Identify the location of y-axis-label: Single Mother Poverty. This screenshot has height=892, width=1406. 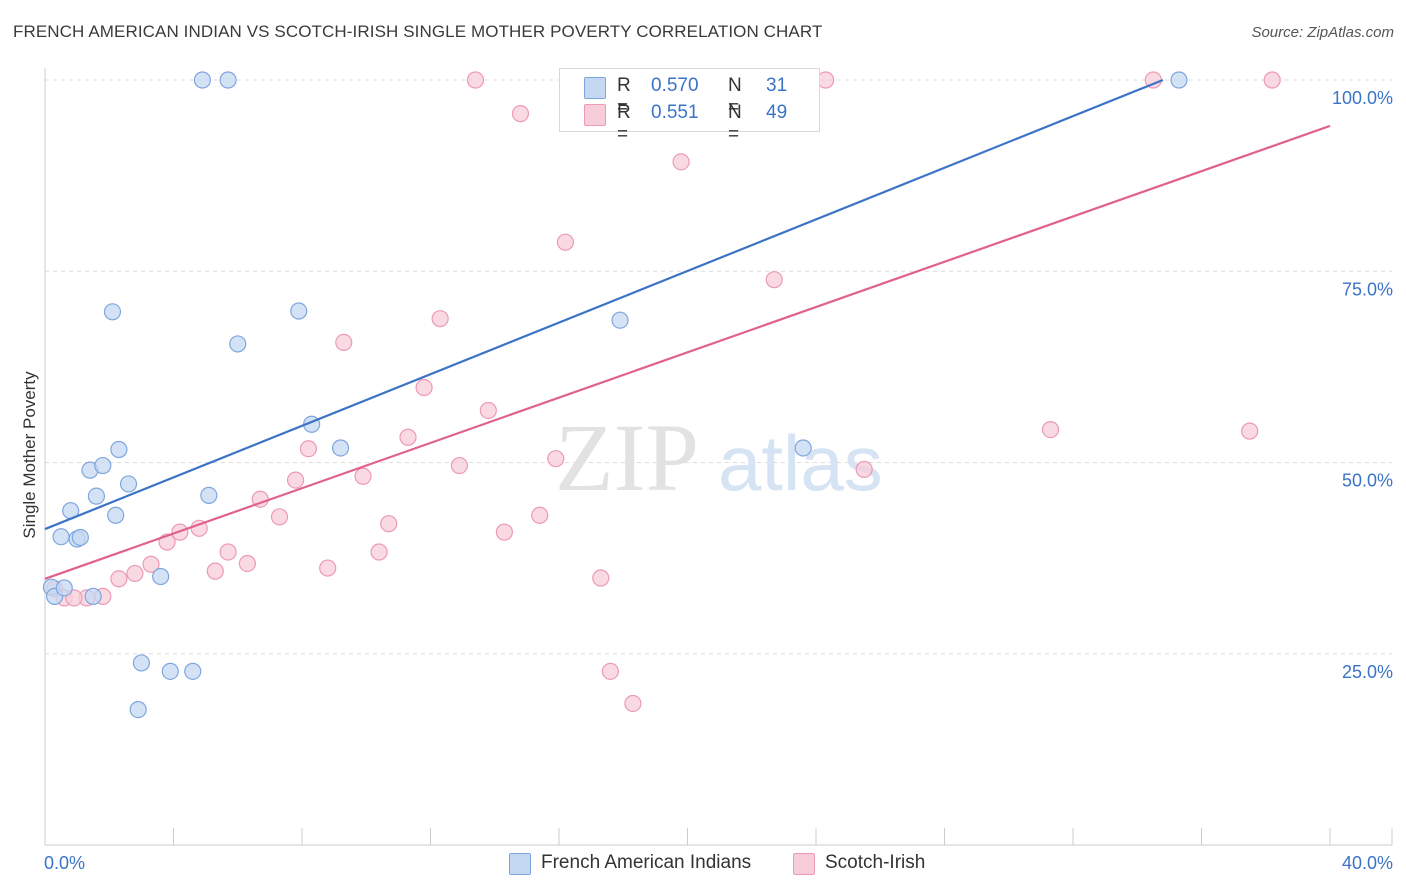
(29, 455).